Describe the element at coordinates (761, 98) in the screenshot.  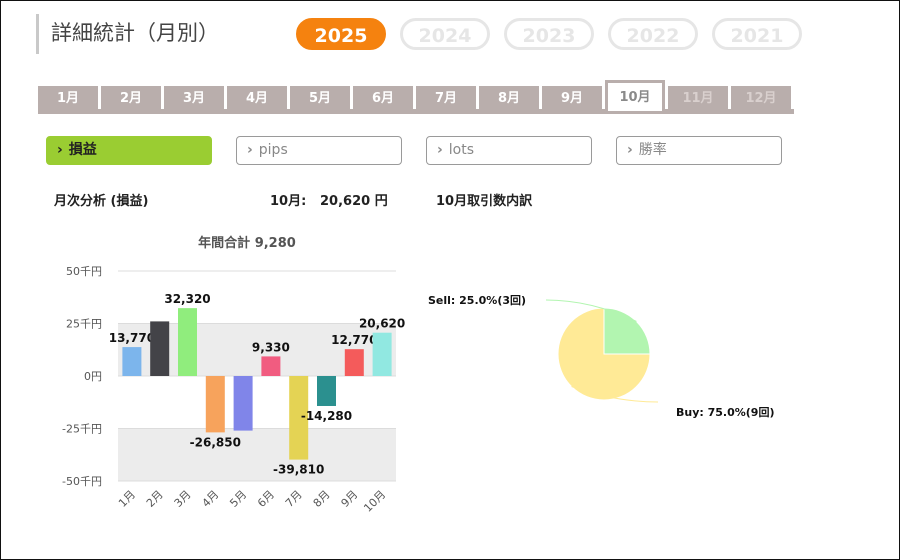
I see `month-tab-12: 12月` at that location.